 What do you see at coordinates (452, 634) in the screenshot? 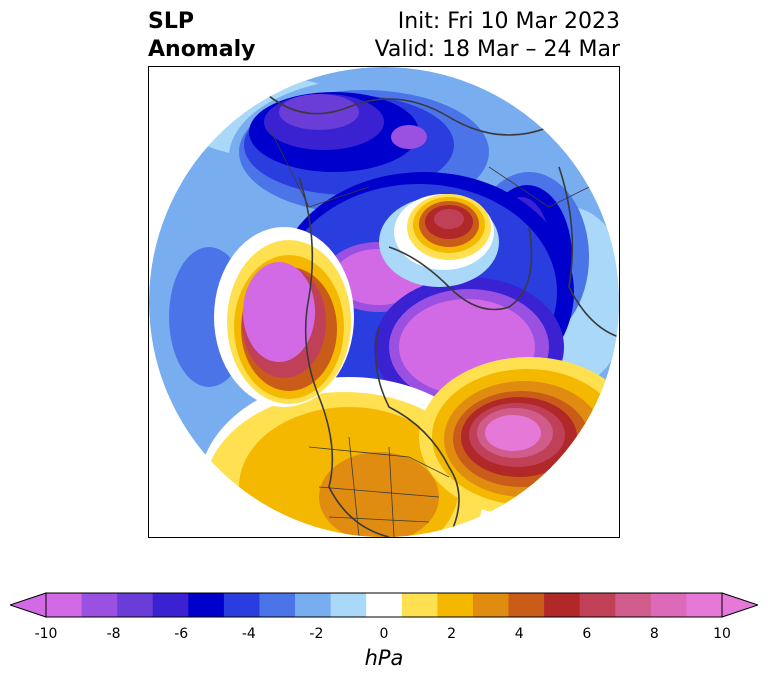
I see `colorbar-tick-label: 2` at bounding box center [452, 634].